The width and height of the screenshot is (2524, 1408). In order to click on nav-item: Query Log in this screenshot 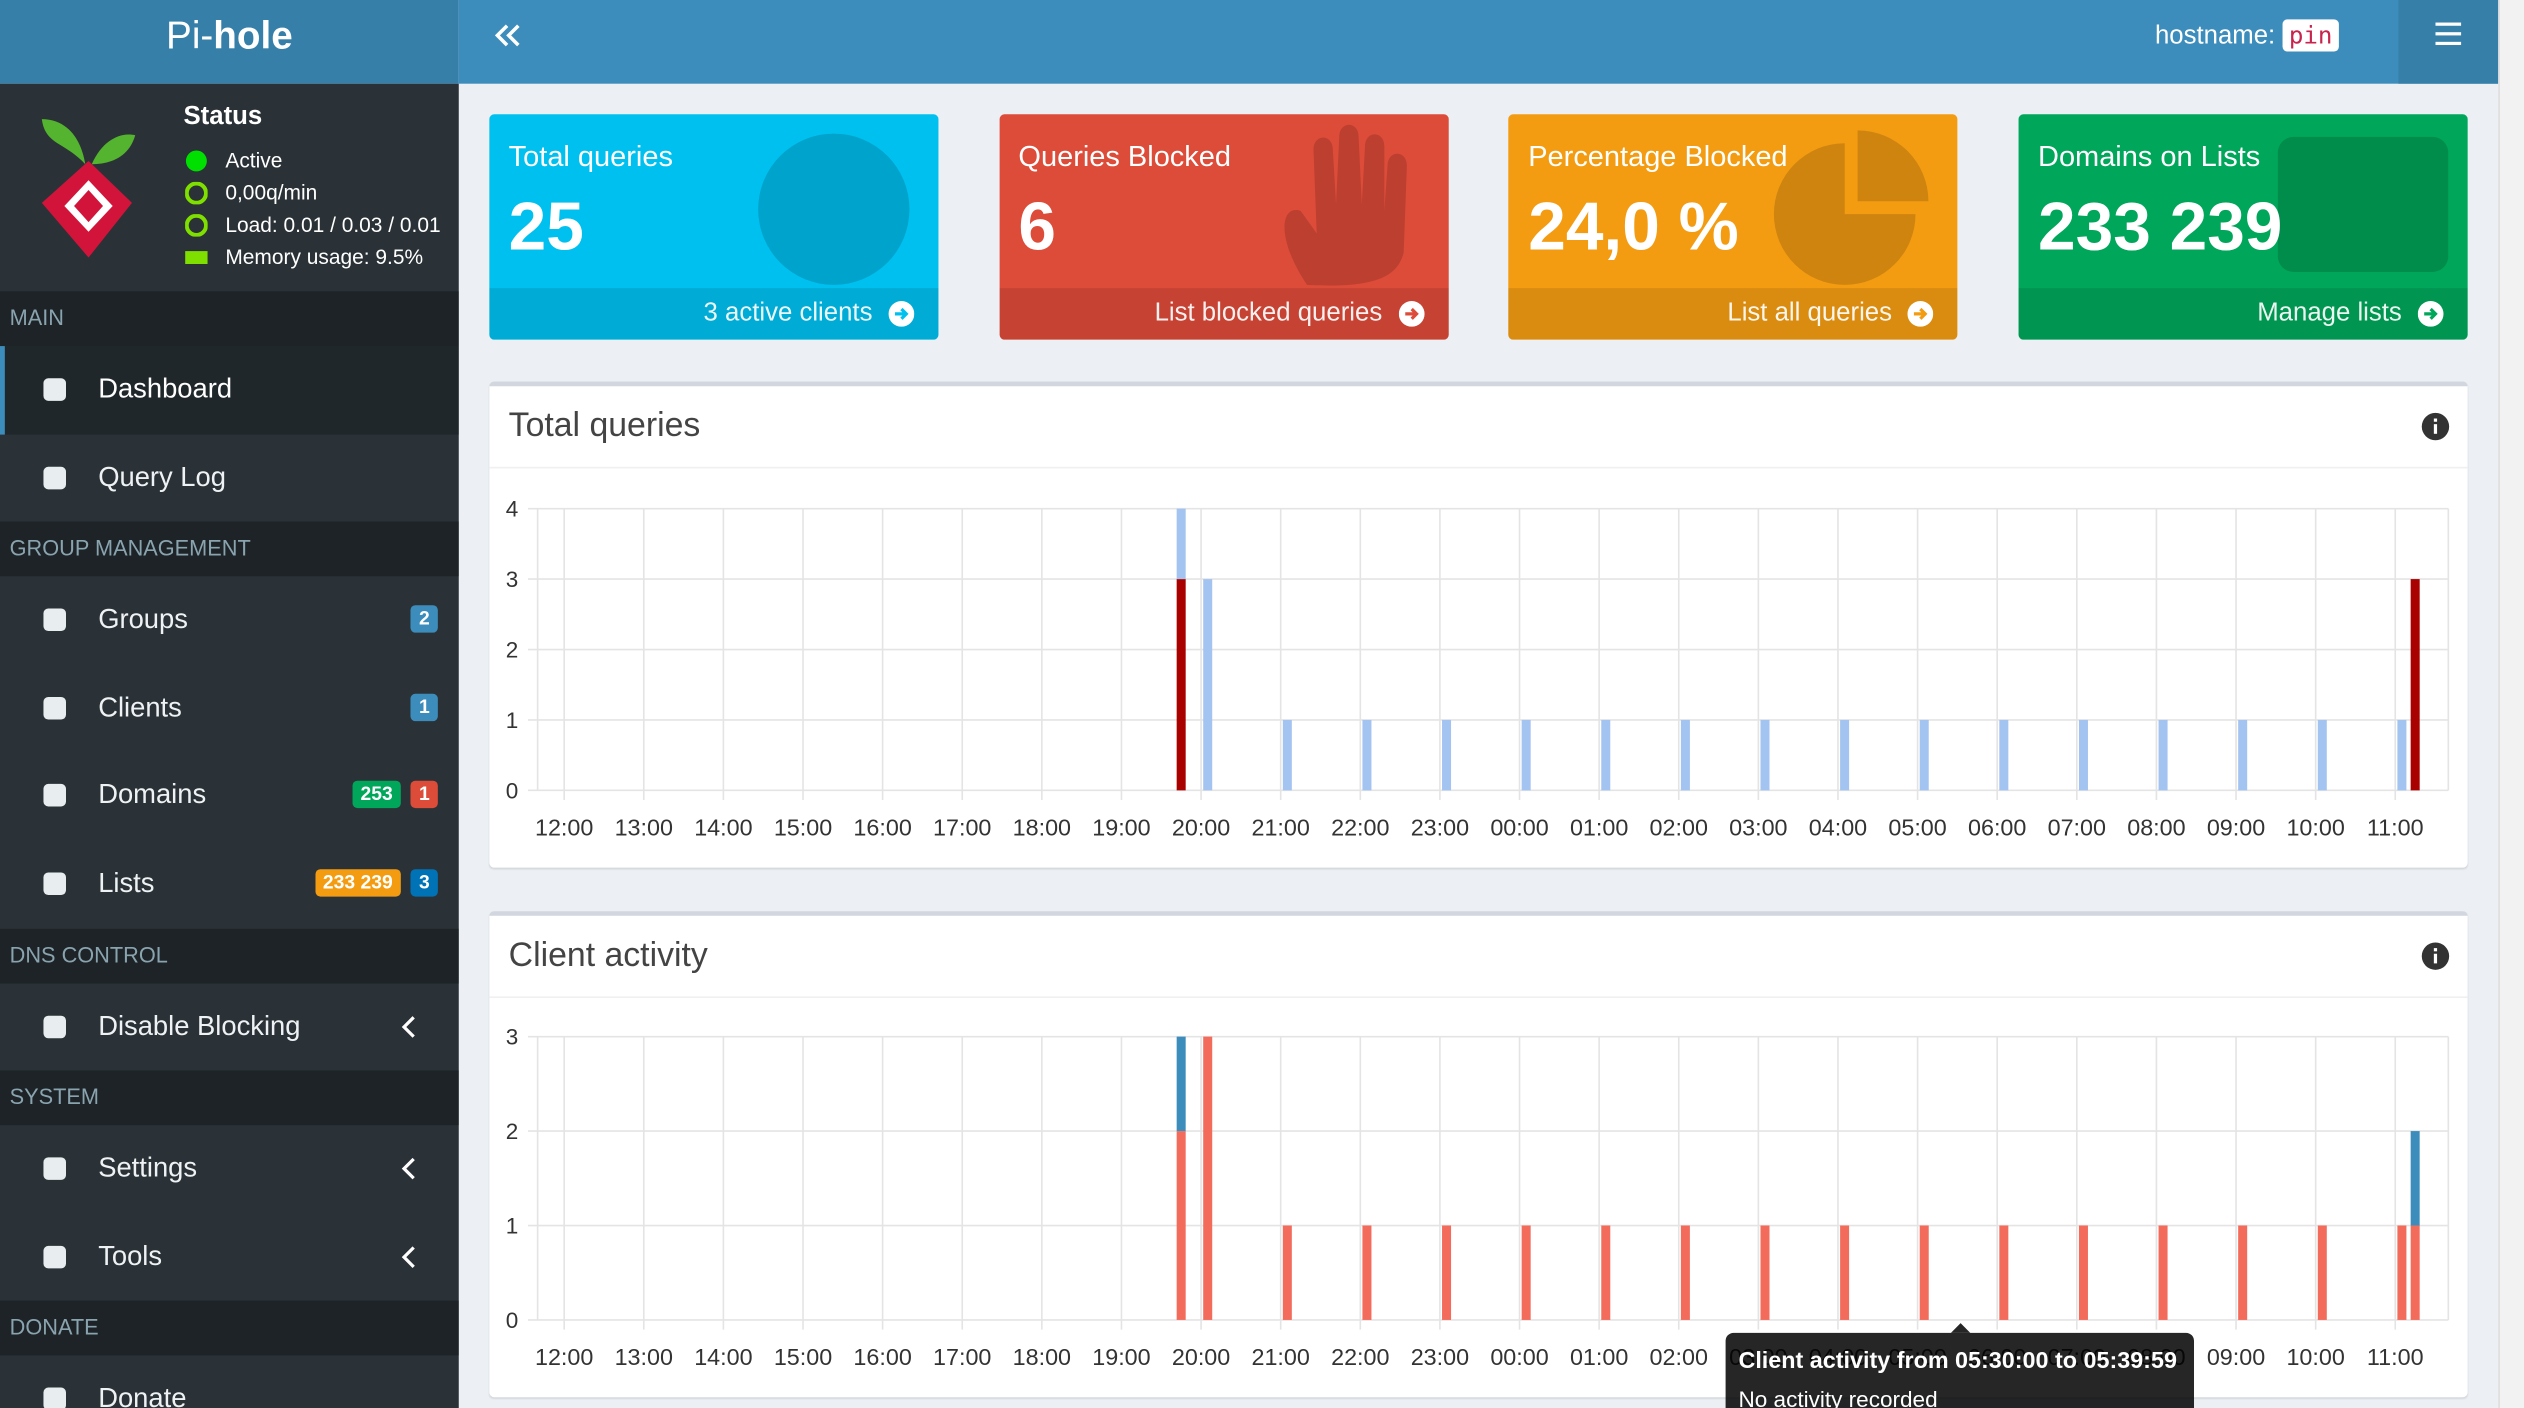, I will do `click(229, 478)`.